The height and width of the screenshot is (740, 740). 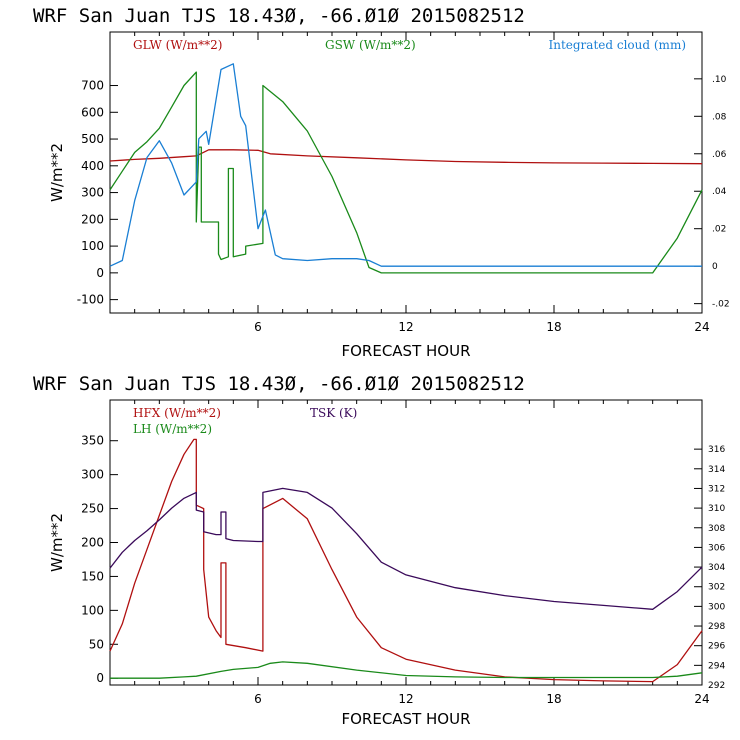 I want to click on y2-tick-label: 302, so click(x=716, y=588).